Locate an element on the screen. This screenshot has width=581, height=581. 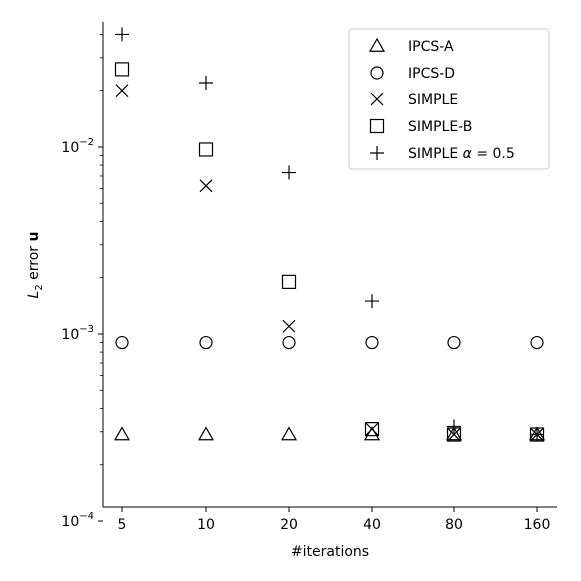
legend: IPCS-A IPCS-D SIMPLE SIMPLE-B SIMPLE α = 0.5 is located at coordinates (449, 99).